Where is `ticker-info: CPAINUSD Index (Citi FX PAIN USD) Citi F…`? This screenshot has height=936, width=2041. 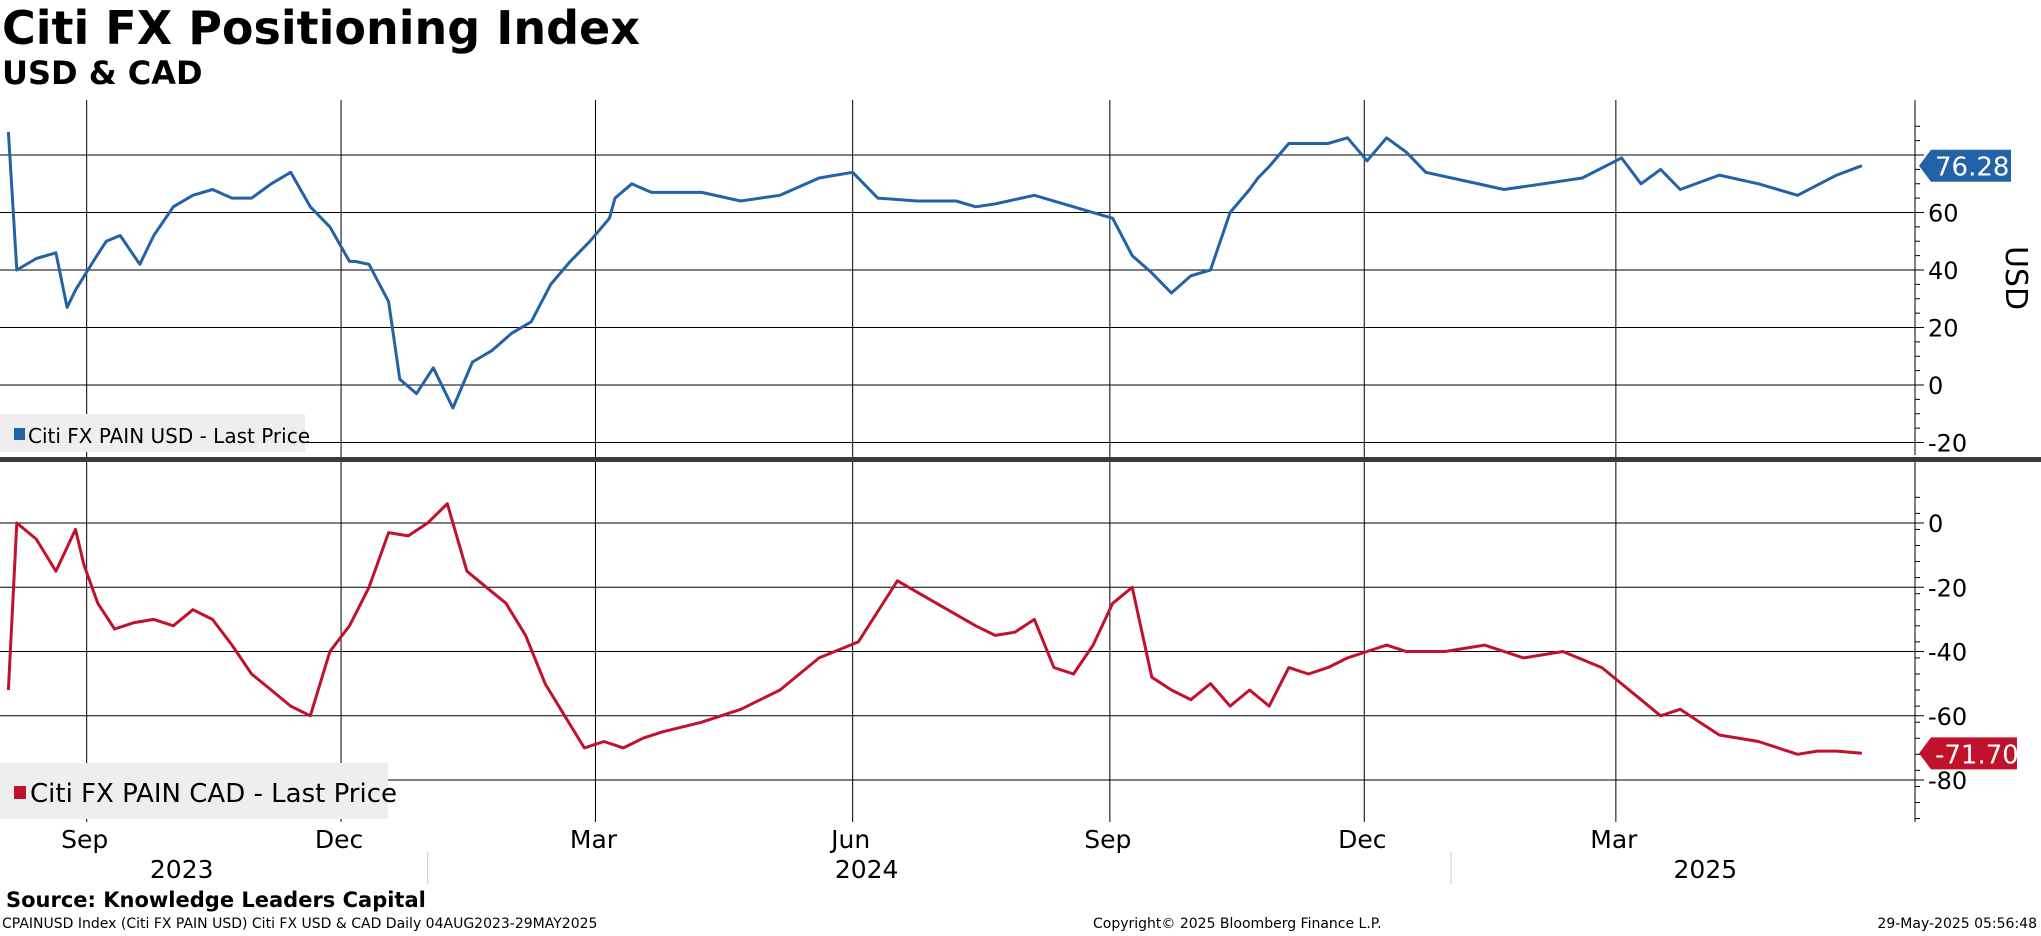
ticker-info: CPAINUSD Index (Citi FX PAIN USD) Citi F… is located at coordinates (300, 924).